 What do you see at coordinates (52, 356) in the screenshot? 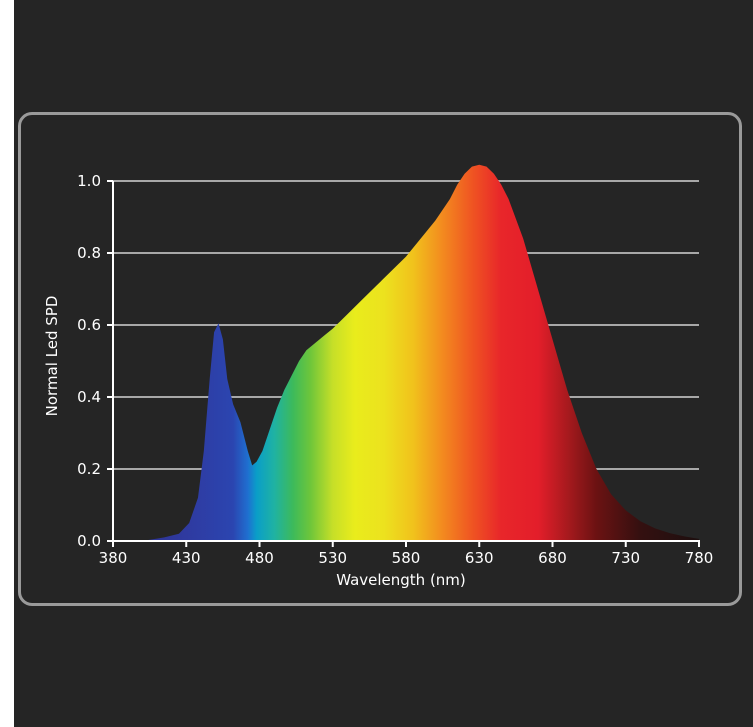
I see `y-axis-title: Normal Led SPD` at bounding box center [52, 356].